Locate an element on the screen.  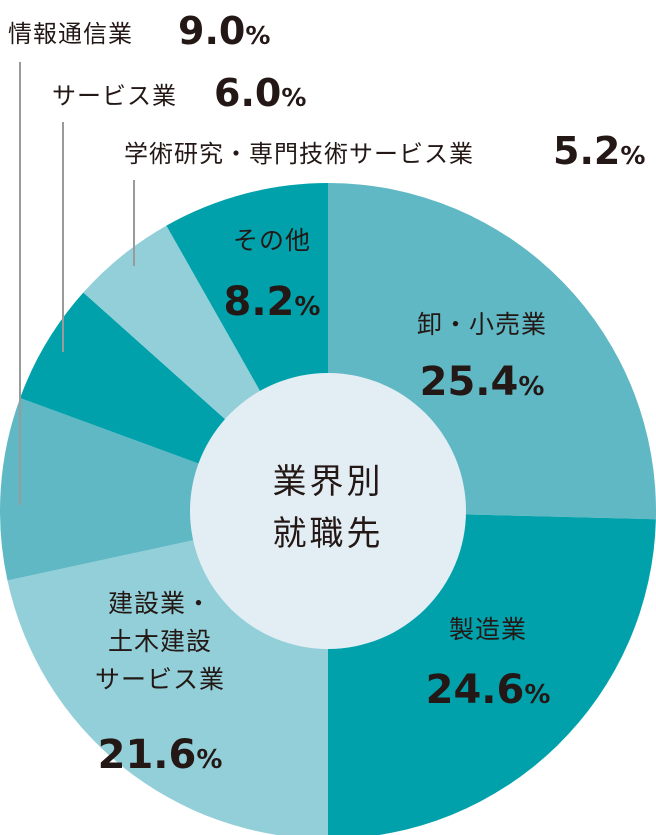
label-construction-value: 21.6% is located at coordinates (160, 755).